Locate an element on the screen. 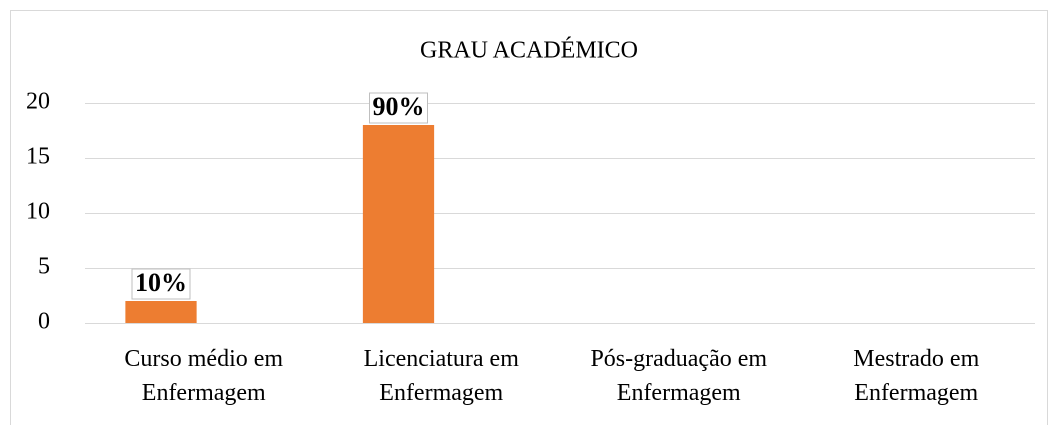  value-label: 90% is located at coordinates (399, 106).